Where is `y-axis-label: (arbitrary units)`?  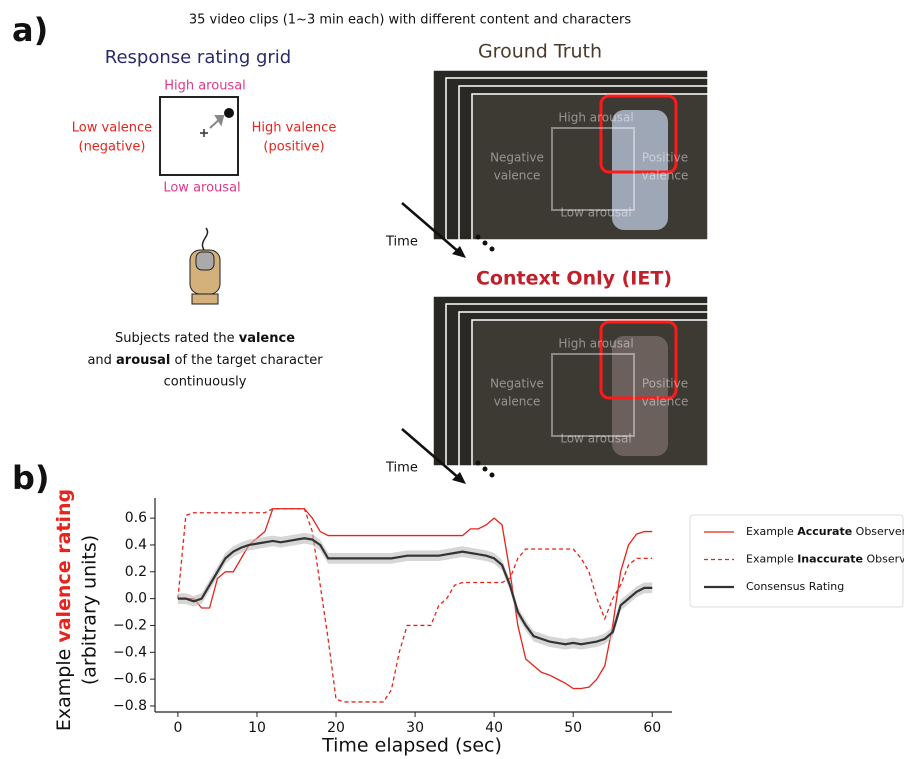 y-axis-label: (arbitrary units) is located at coordinates (90, 610).